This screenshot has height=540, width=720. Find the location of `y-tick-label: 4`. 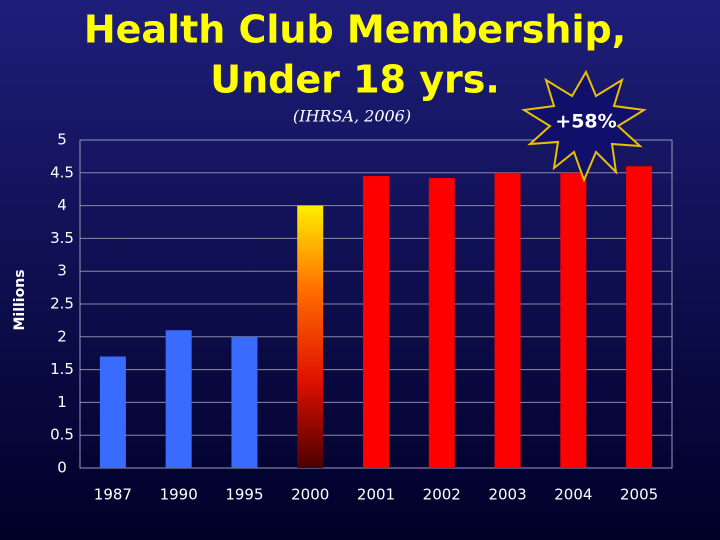

y-tick-label: 4 is located at coordinates (62, 205).